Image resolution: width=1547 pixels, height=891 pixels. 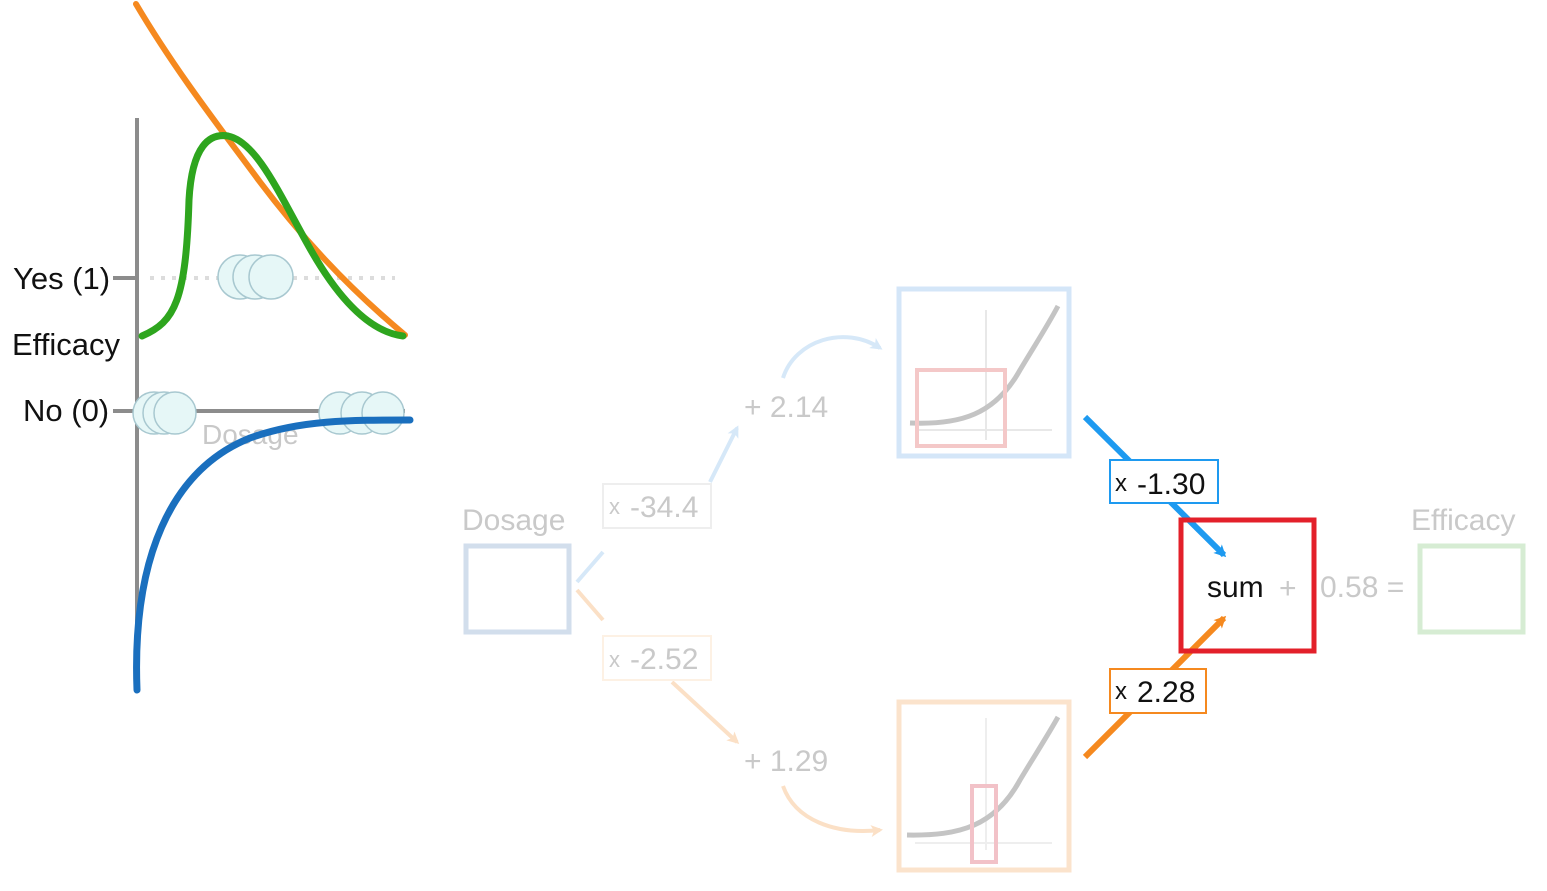 What do you see at coordinates (664, 659) in the screenshot?
I see `bottom-weight-value: -2.52` at bounding box center [664, 659].